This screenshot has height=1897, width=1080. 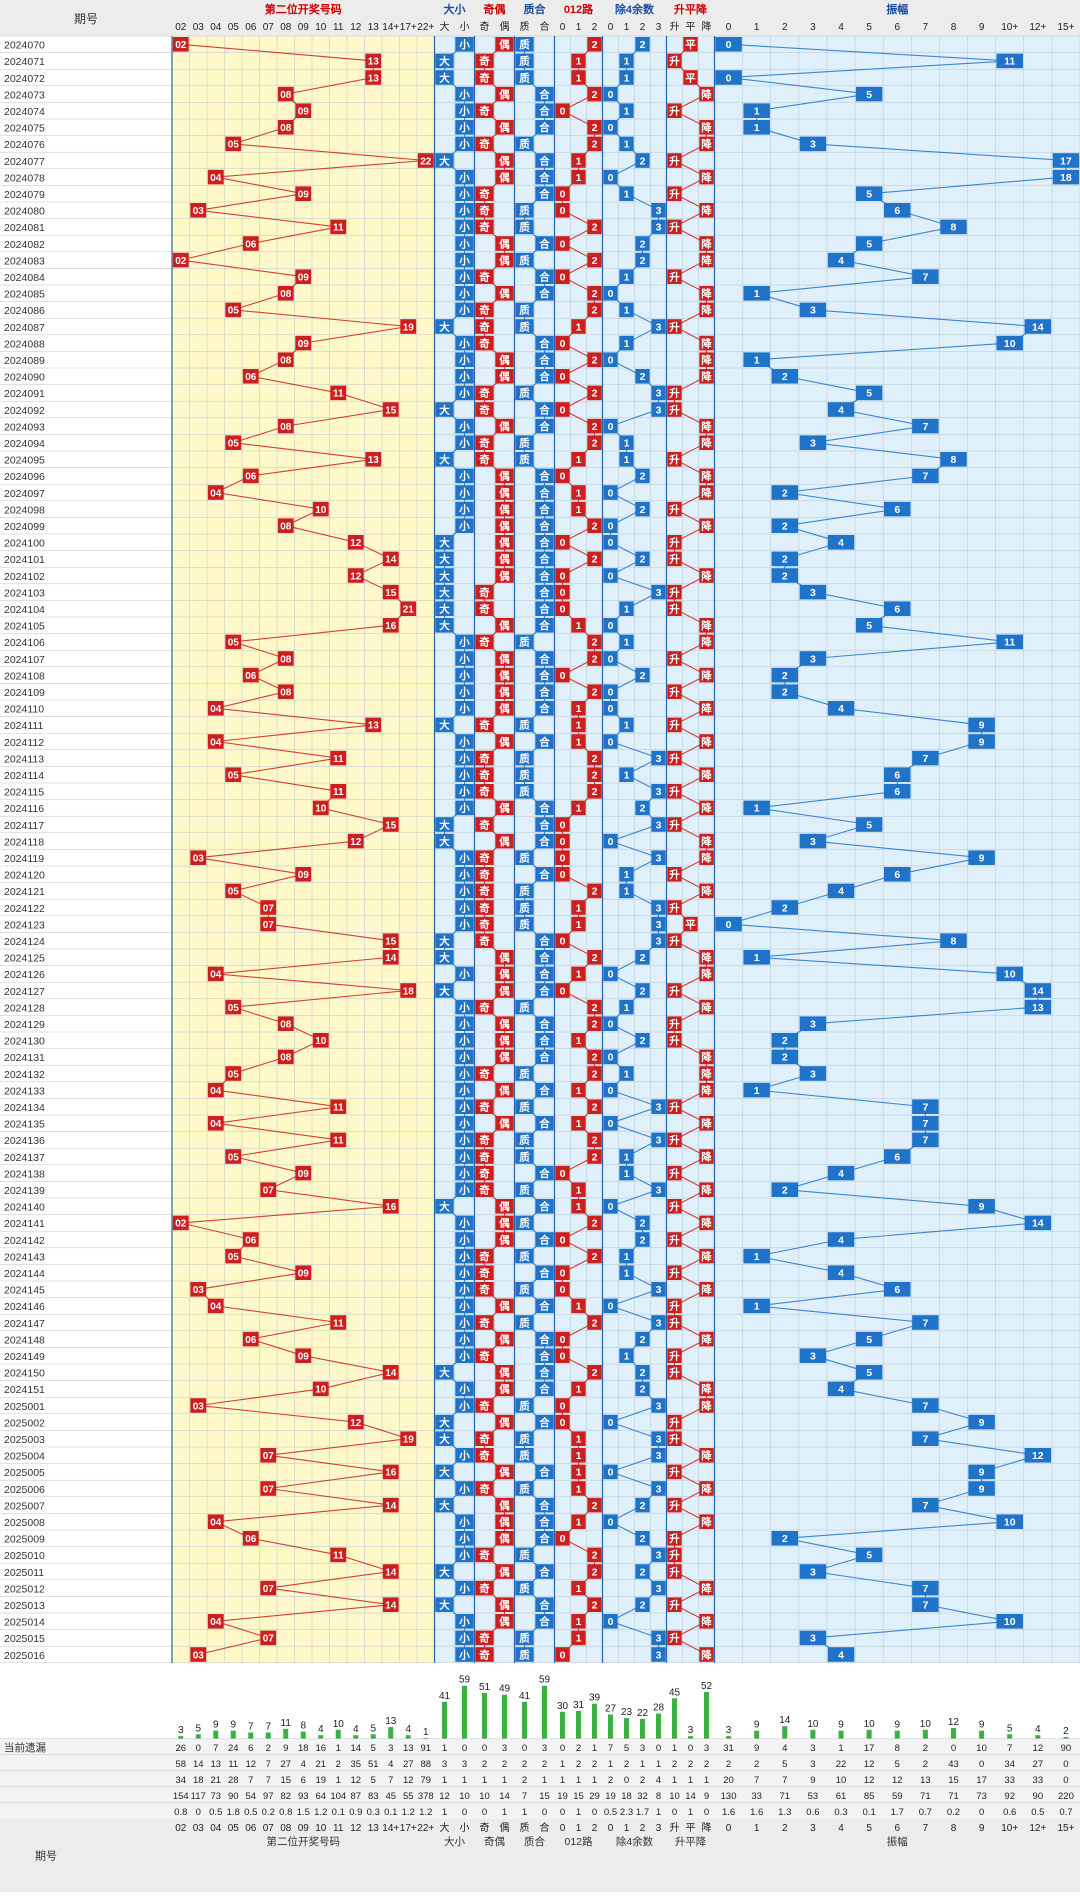 I want to click on mark-label-position2: 06, so click(x=251, y=244).